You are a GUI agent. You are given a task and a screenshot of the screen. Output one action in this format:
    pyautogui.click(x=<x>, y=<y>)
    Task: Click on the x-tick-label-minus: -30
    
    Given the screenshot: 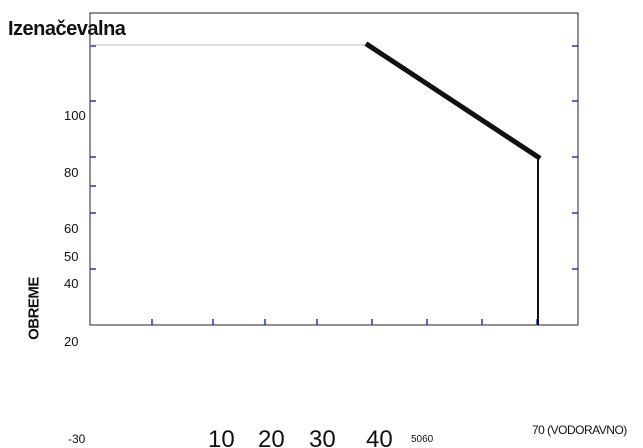 What is the action you would take?
    pyautogui.click(x=77, y=439)
    